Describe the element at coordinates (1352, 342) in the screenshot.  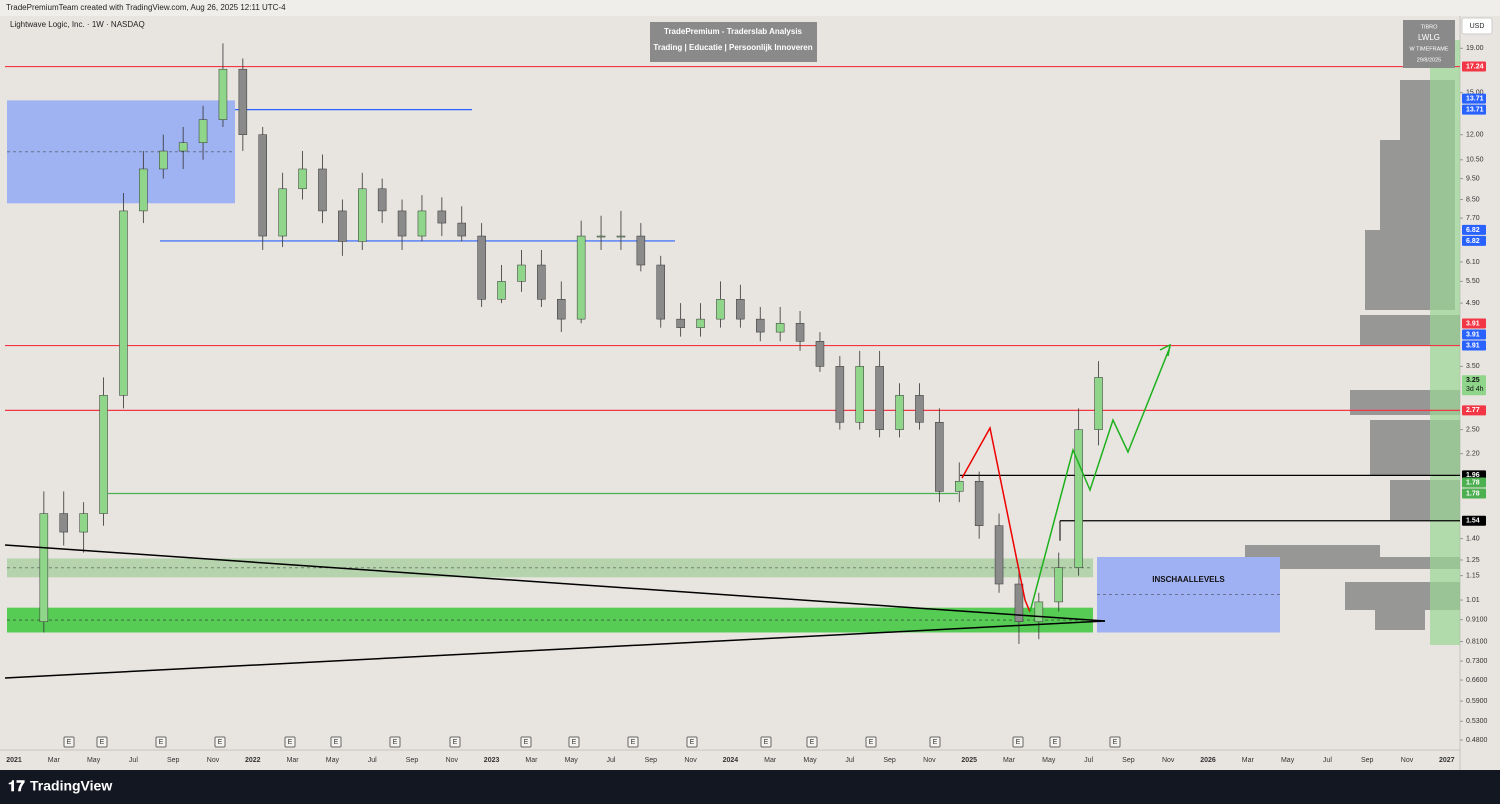
I see `volume-profile` at that location.